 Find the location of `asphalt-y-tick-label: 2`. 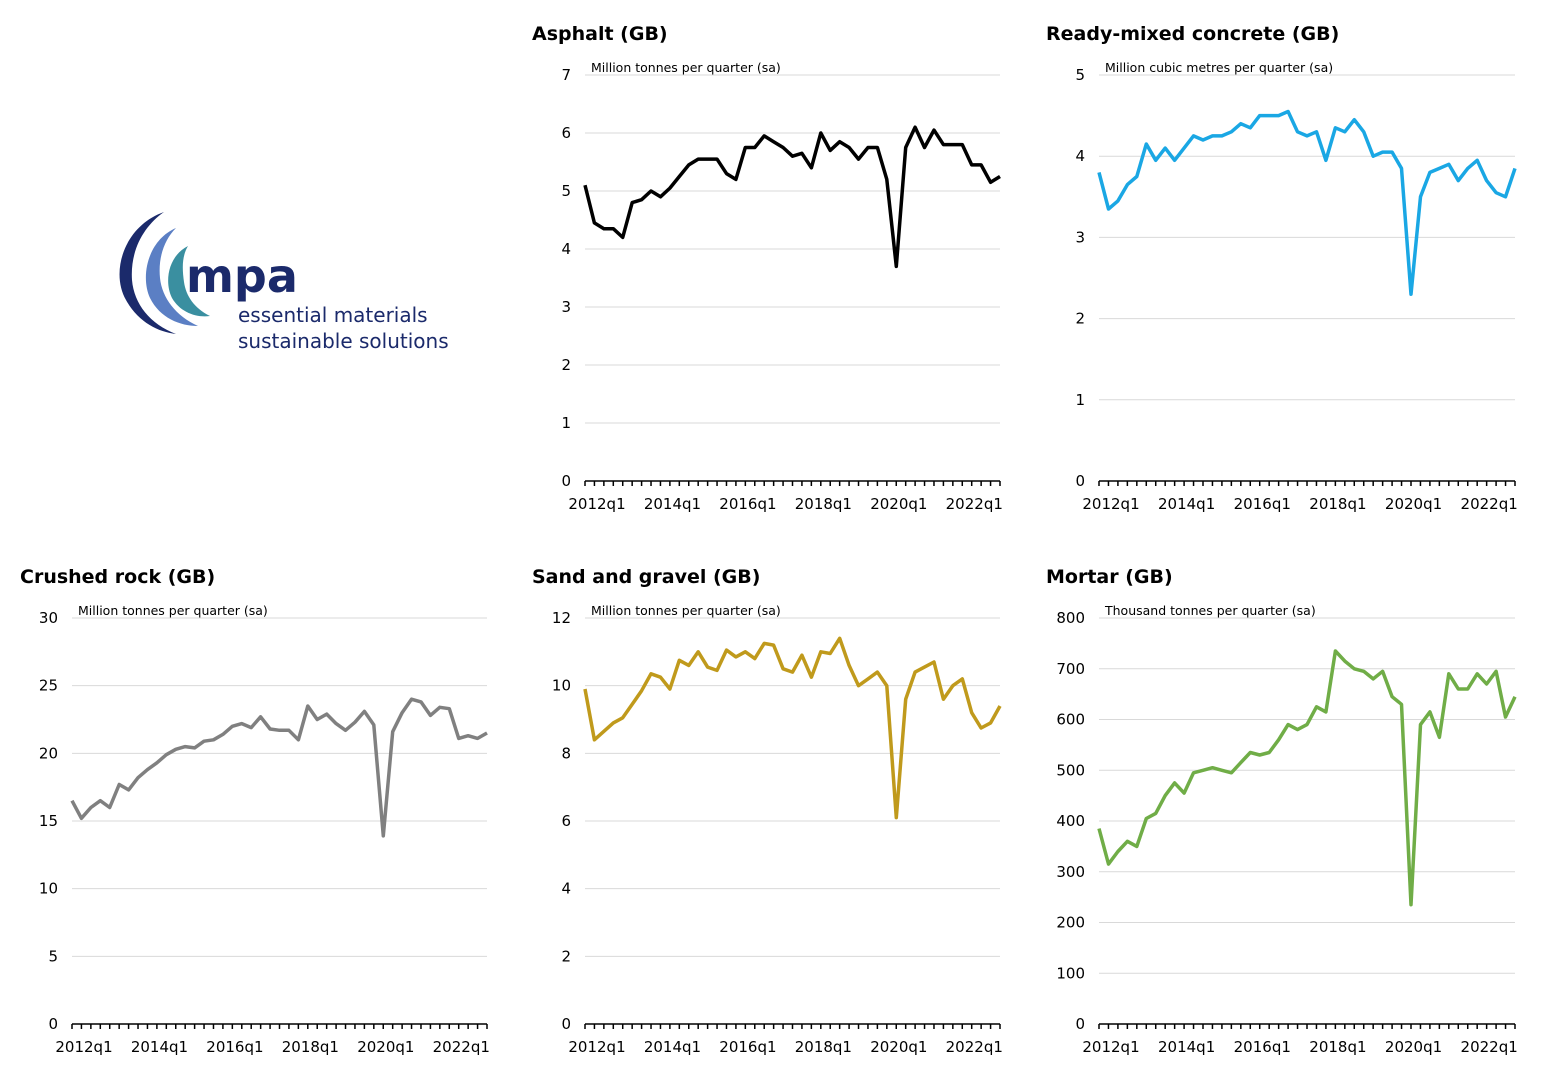

asphalt-y-tick-label: 2 is located at coordinates (566, 365).